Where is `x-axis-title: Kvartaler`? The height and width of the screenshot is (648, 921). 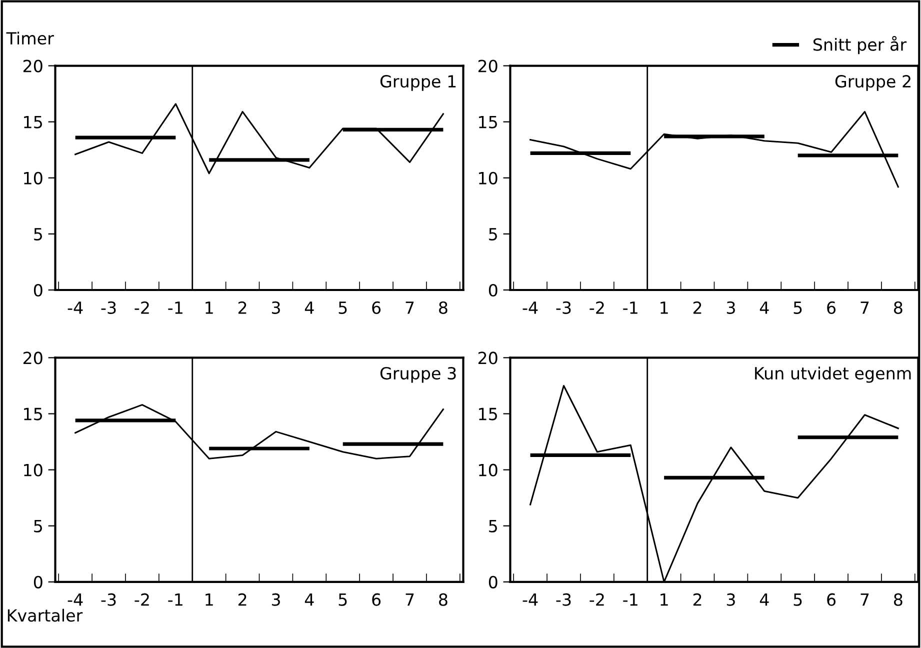 x-axis-title: Kvartaler is located at coordinates (45, 615).